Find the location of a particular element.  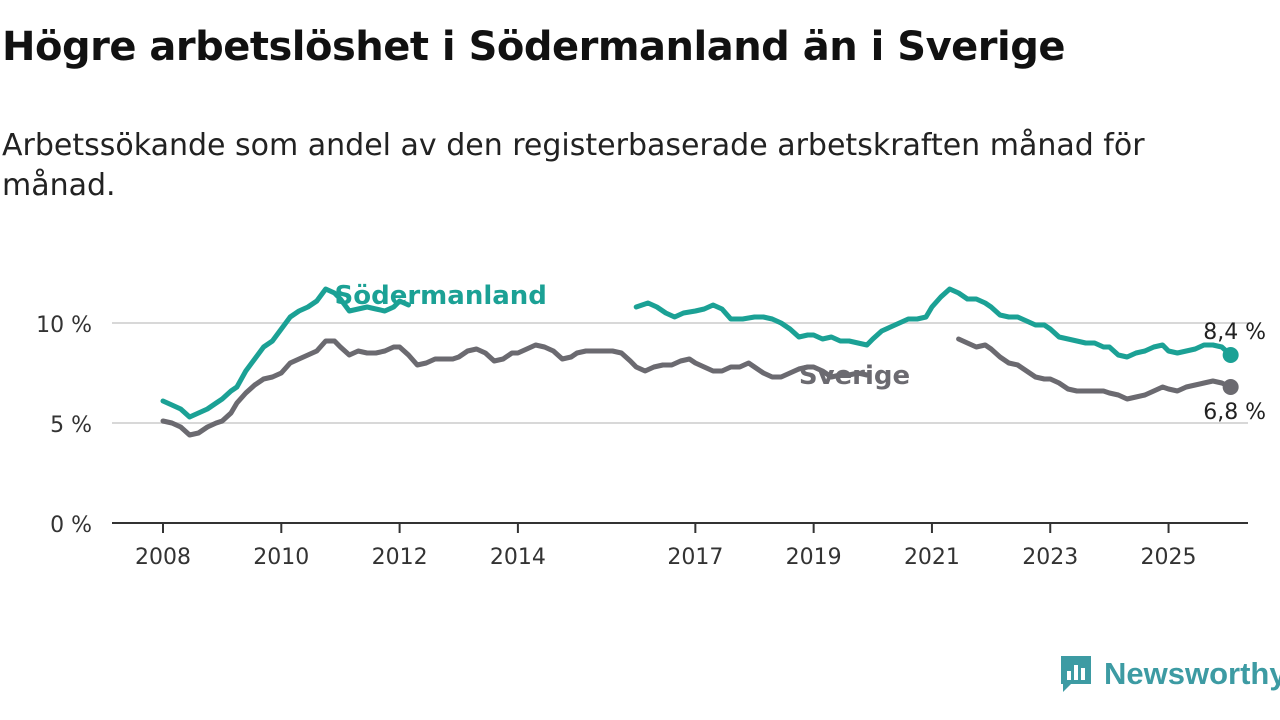

brand-name: Newsworthy is located at coordinates (1192, 673).